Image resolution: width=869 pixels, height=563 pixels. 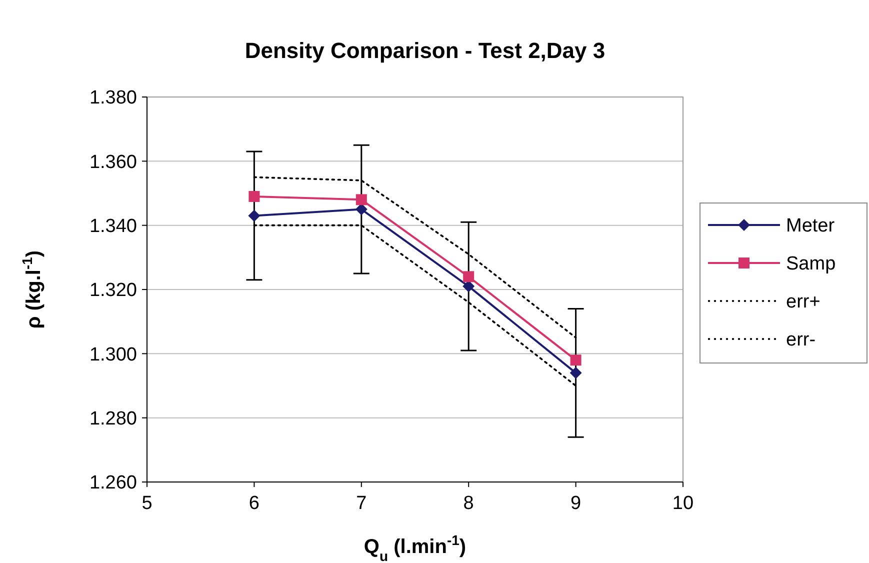 I want to click on y-tick-label: 1.300, so click(x=113, y=355).